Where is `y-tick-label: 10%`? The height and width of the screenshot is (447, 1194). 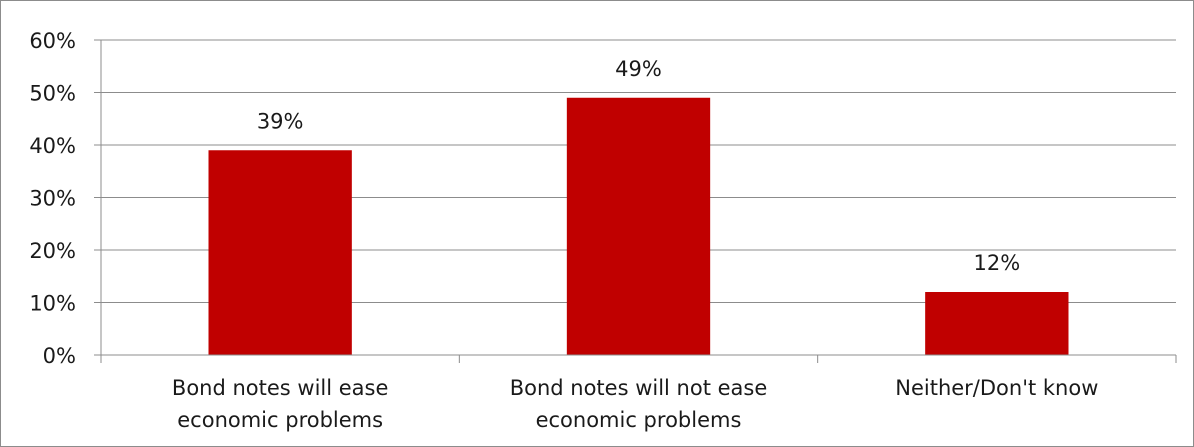
y-tick-label: 10% is located at coordinates (52, 304).